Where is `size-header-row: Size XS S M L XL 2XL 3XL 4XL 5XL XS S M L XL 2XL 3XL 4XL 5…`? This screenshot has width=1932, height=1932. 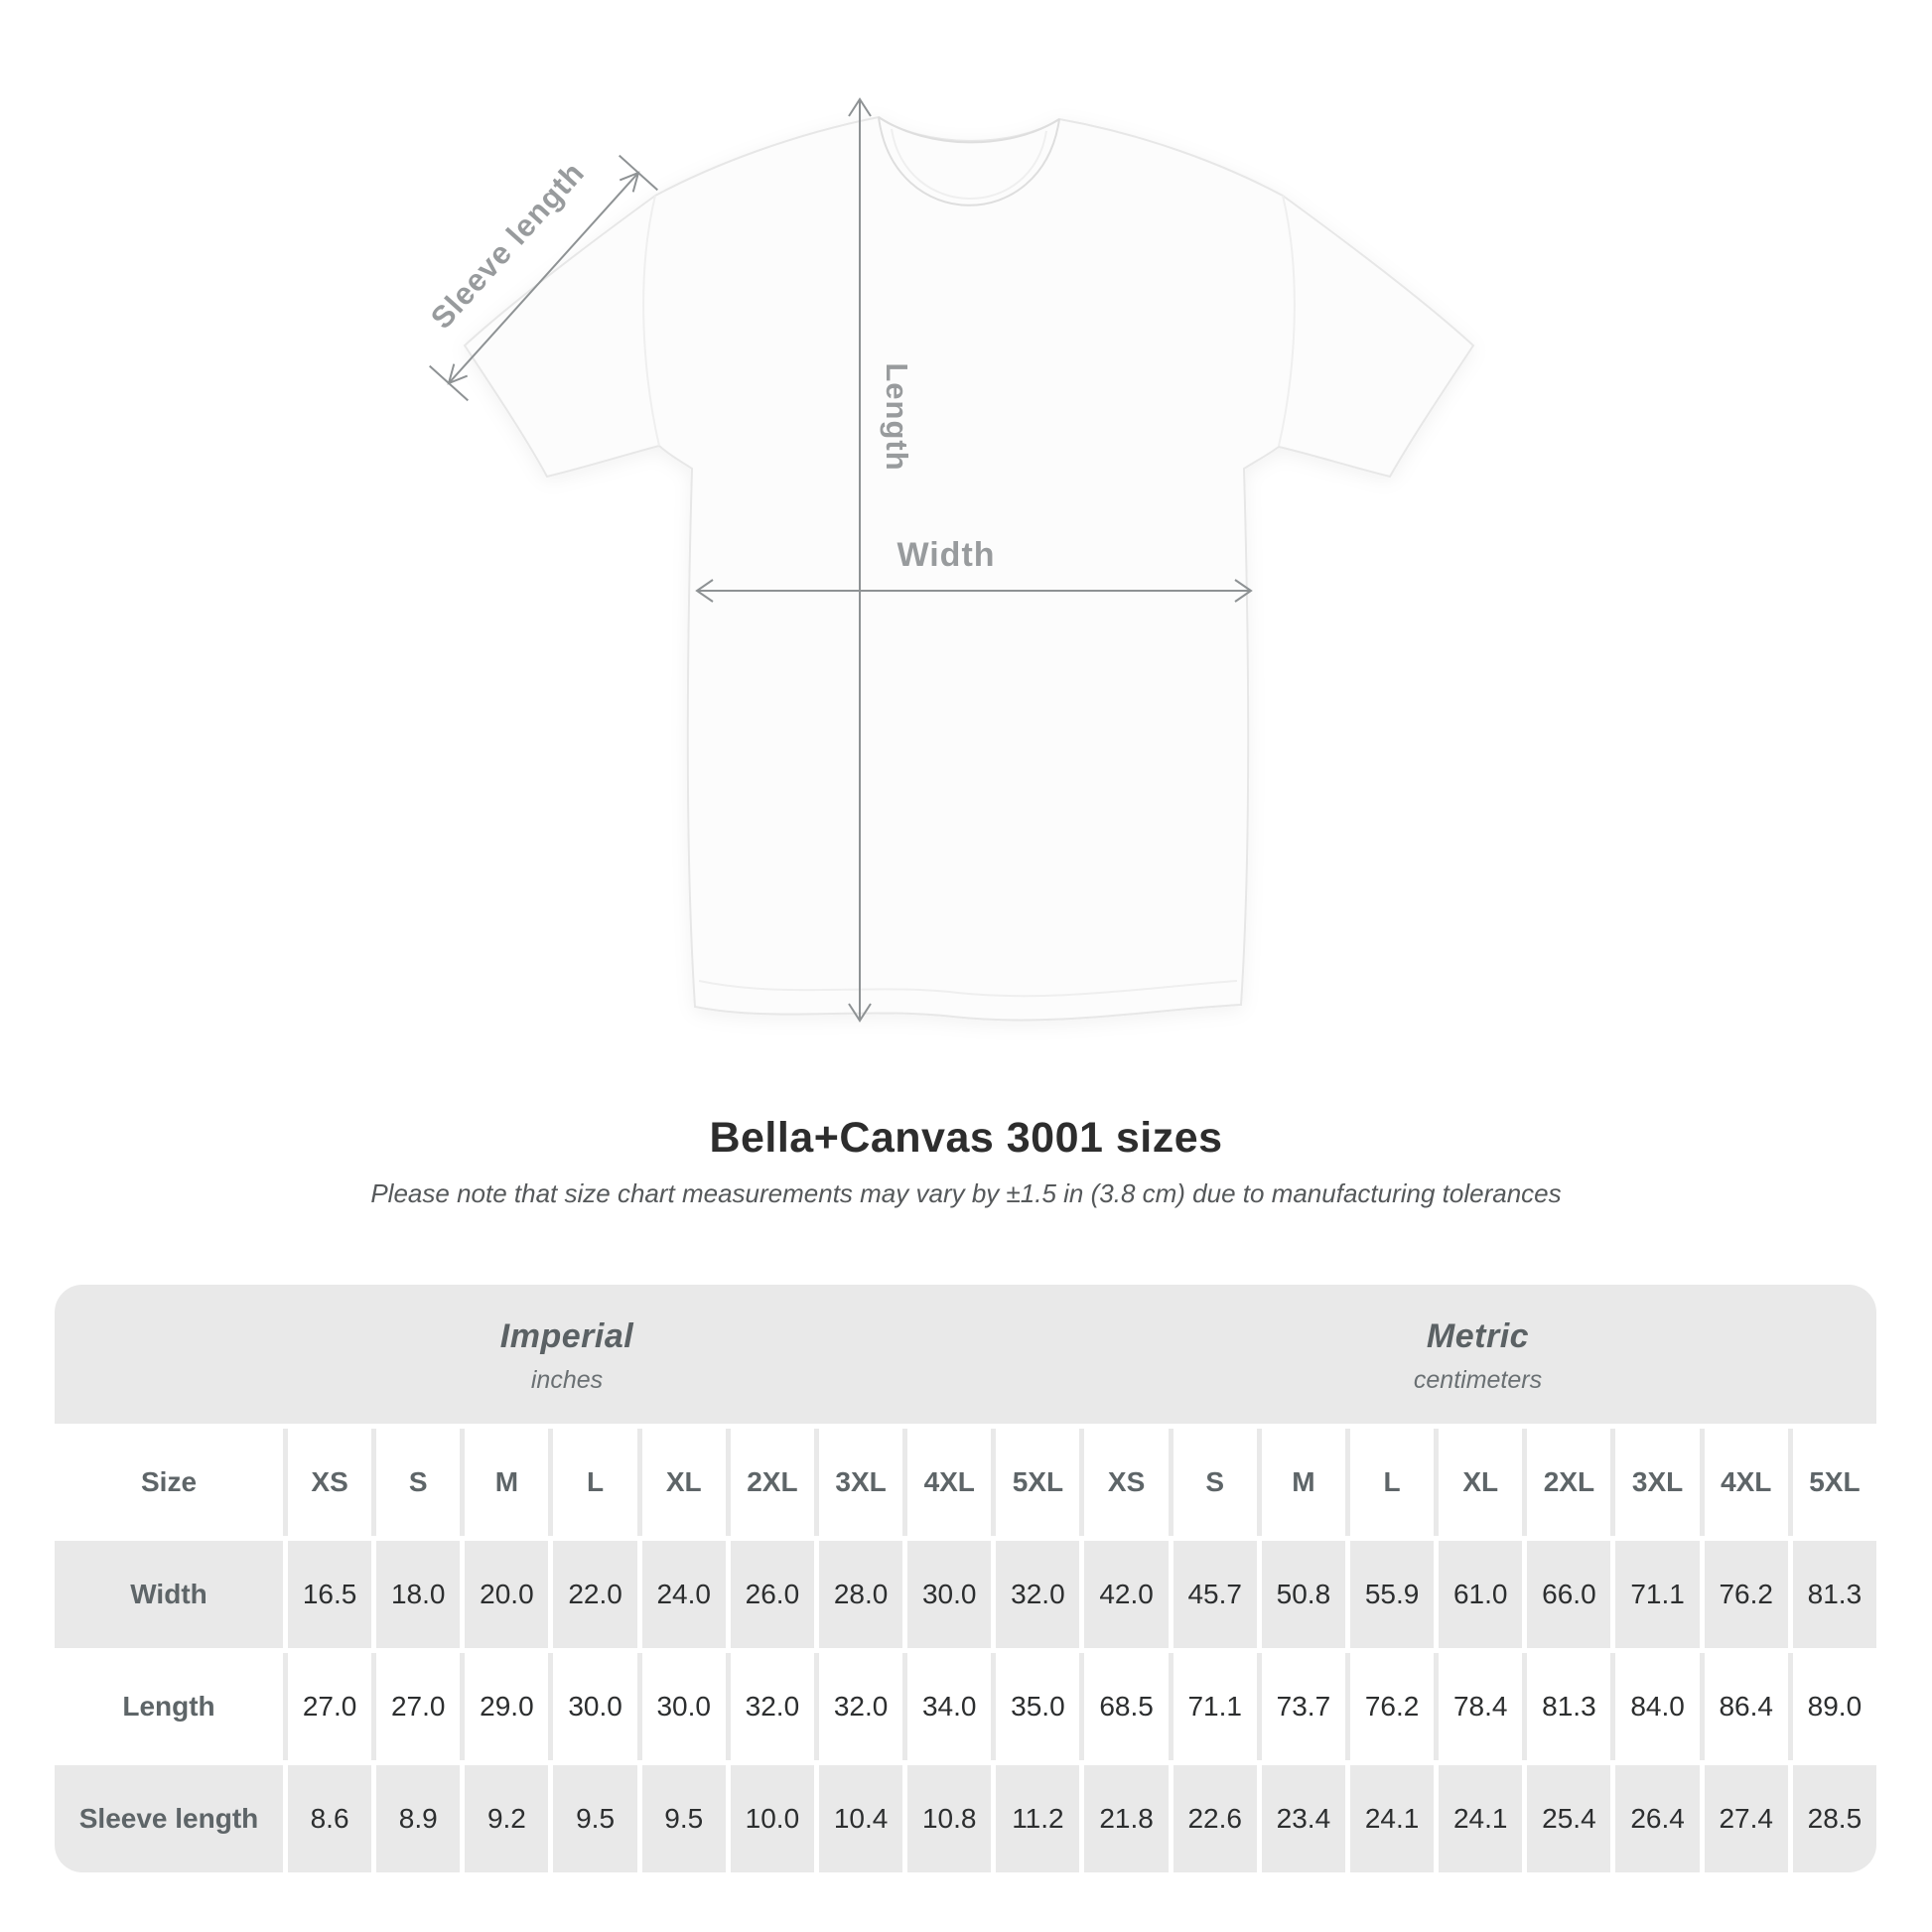
size-header-row: Size XS S M L XL 2XL 3XL 4XL 5XL XS S M L XL 2XL 3XL 4XL 5… is located at coordinates (966, 1483).